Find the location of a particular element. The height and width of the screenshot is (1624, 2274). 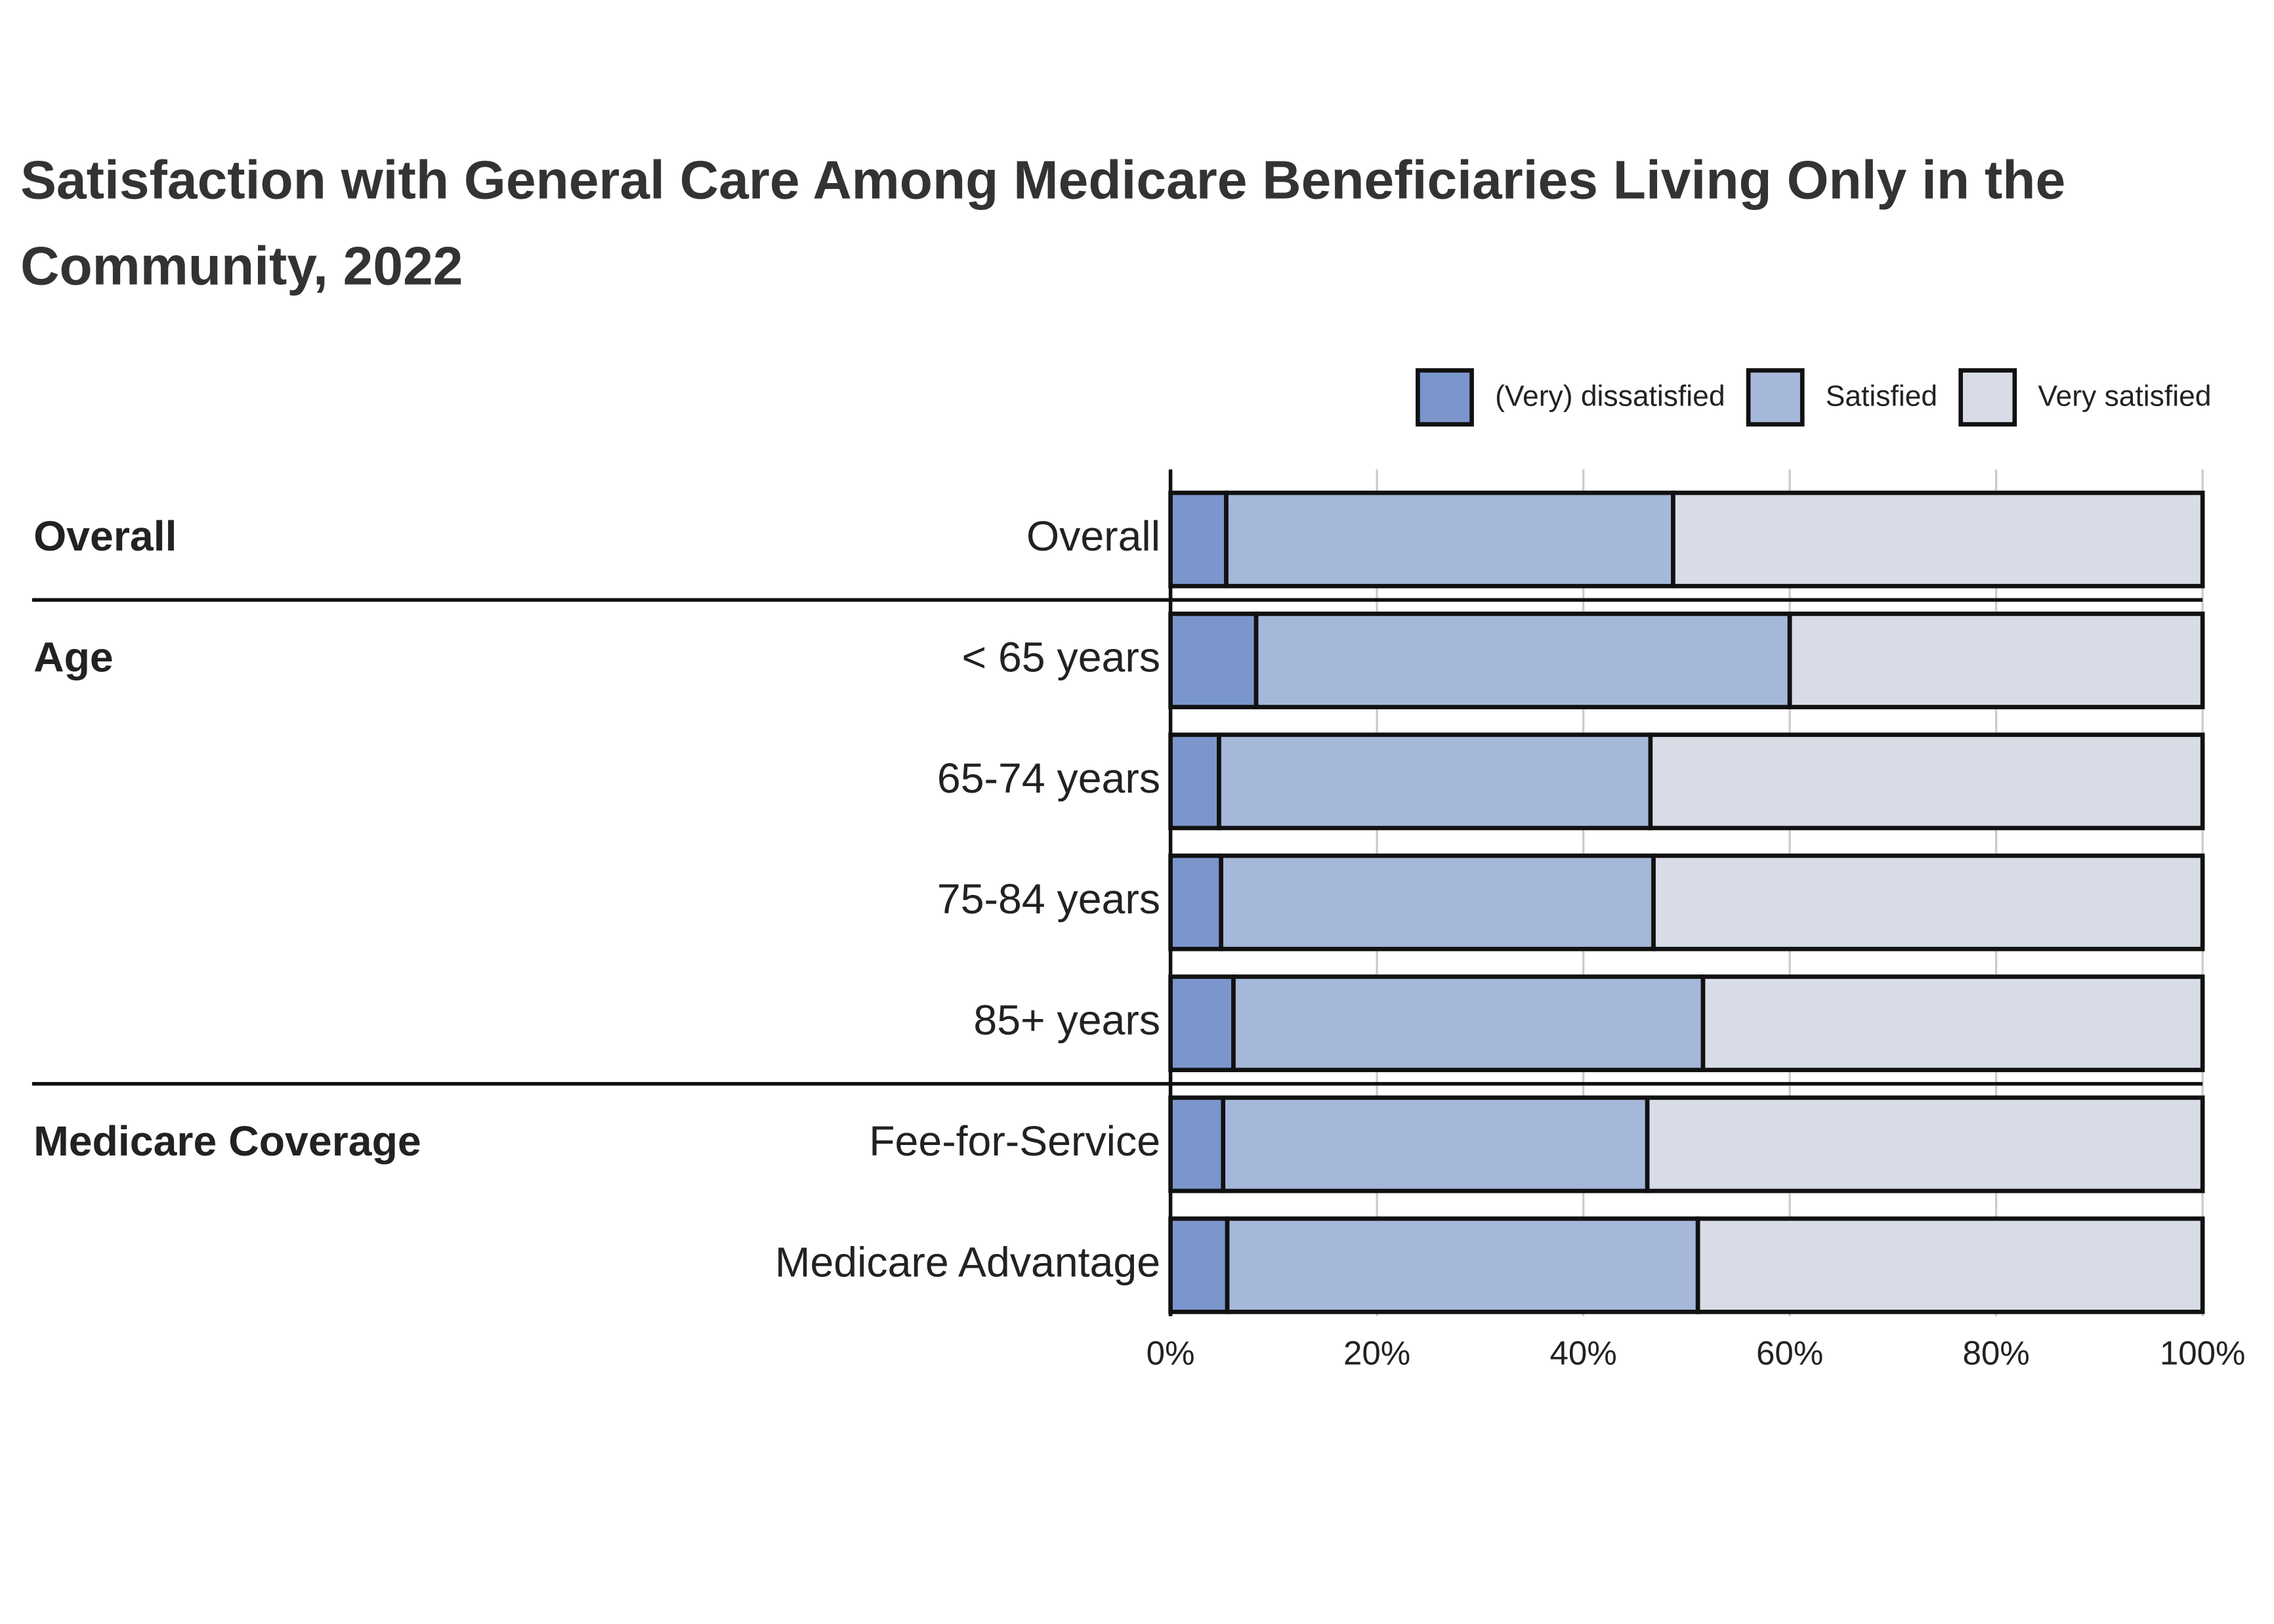

group-label: Medicare Coverage is located at coordinates (227, 1141).